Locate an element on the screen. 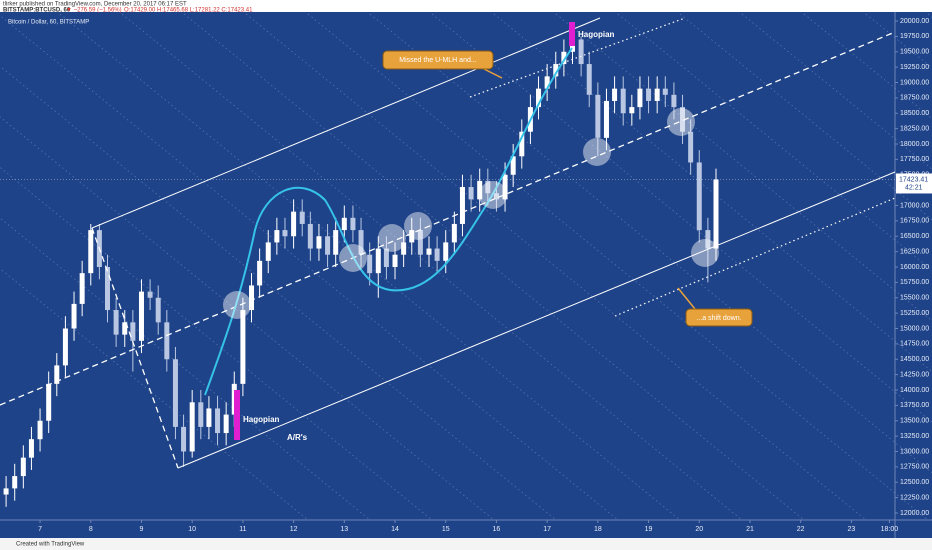 This screenshot has width=932, height=550. x-tick-label: 19 is located at coordinates (649, 529).